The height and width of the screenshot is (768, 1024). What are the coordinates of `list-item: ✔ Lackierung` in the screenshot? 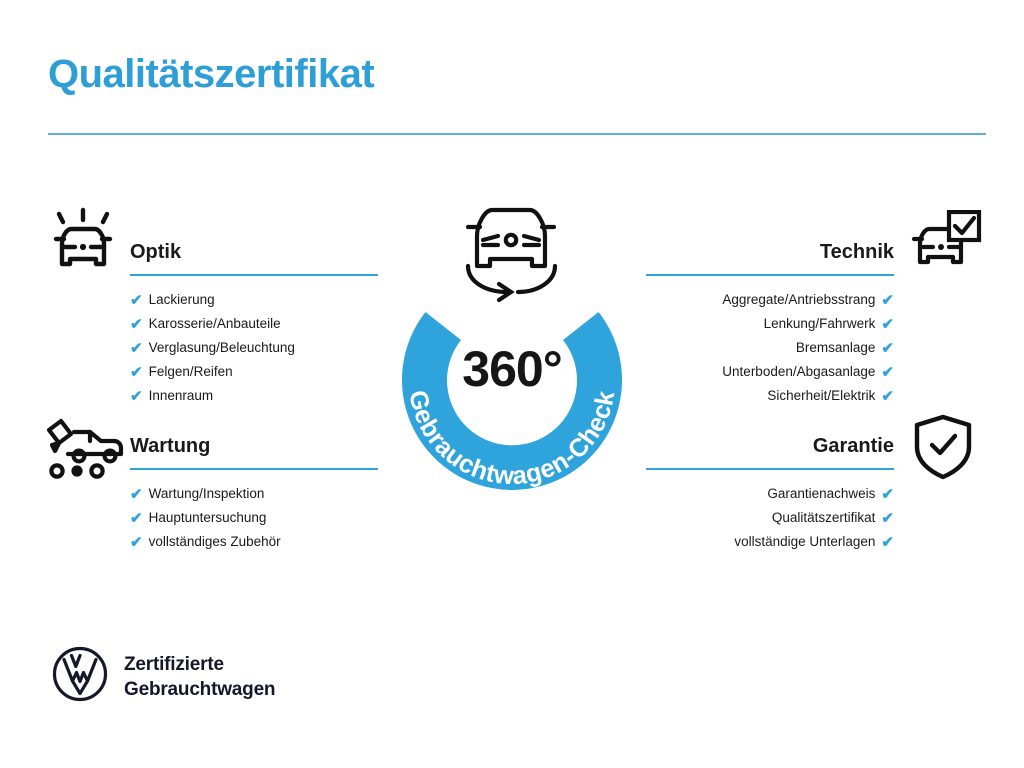 It's located at (254, 300).